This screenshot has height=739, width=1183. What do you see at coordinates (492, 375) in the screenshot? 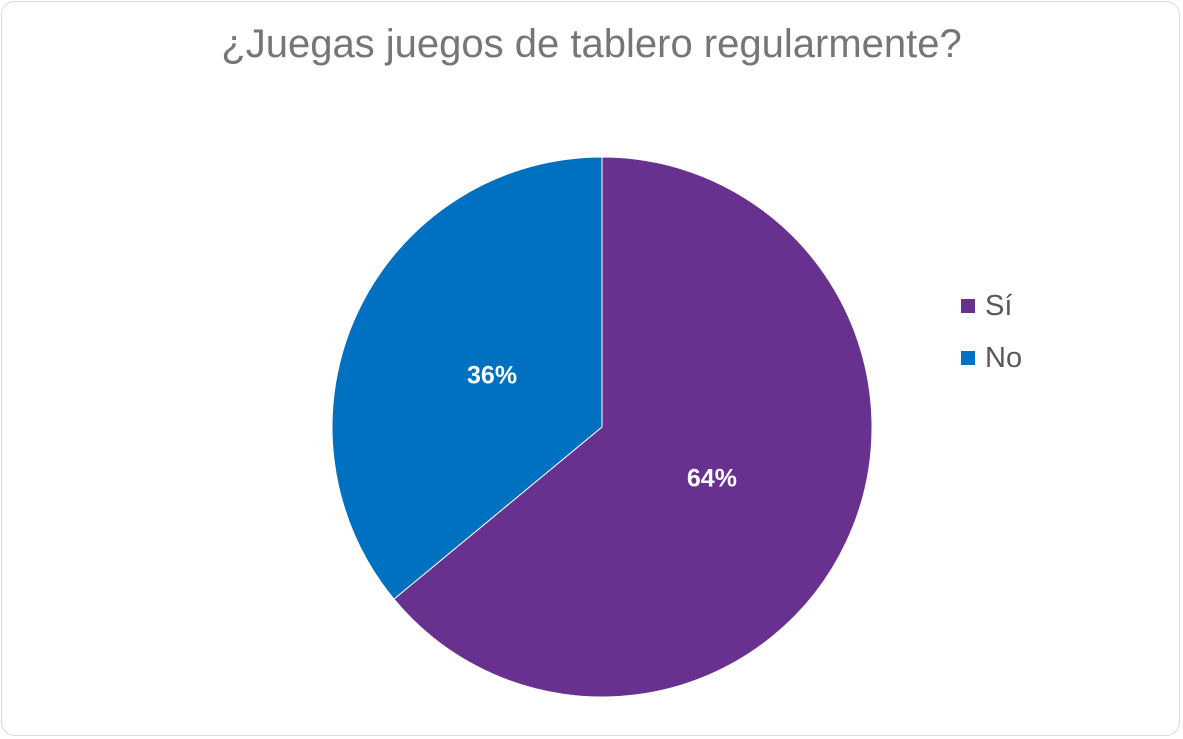
I see `data-label-no: 36%` at bounding box center [492, 375].